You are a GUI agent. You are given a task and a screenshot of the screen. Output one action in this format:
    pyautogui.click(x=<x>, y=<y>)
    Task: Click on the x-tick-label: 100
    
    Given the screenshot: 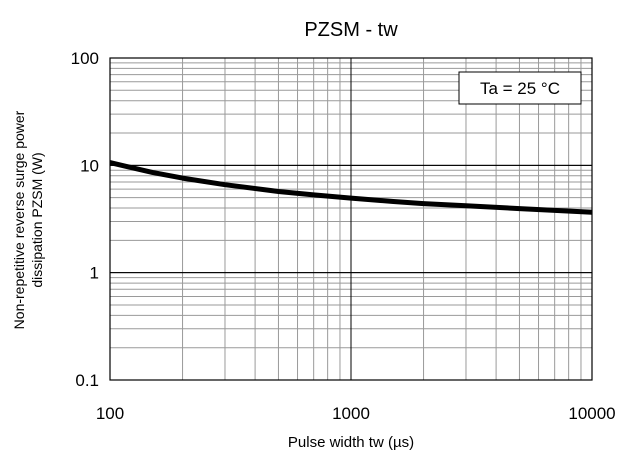 What is the action you would take?
    pyautogui.click(x=110, y=413)
    